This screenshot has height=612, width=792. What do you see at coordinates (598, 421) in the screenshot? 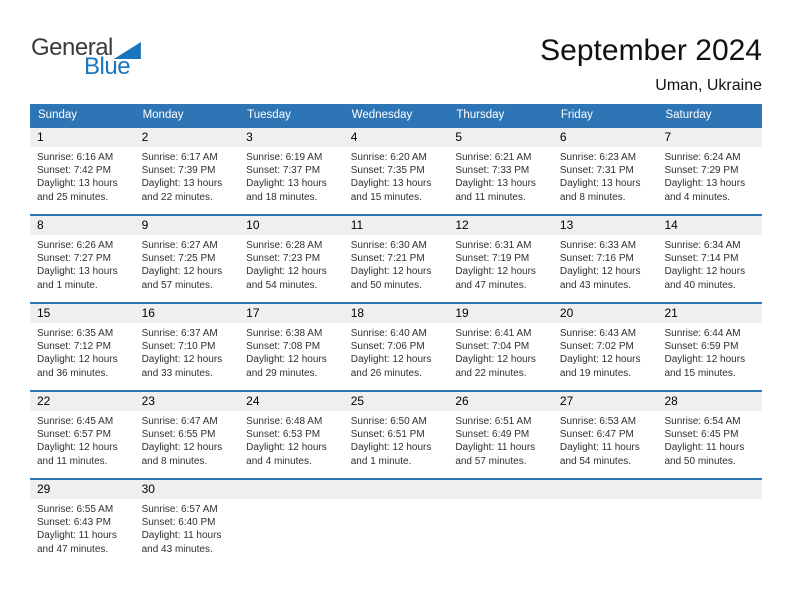
I see `sunrise-line: Sunrise: 6:53 AM` at bounding box center [598, 421].